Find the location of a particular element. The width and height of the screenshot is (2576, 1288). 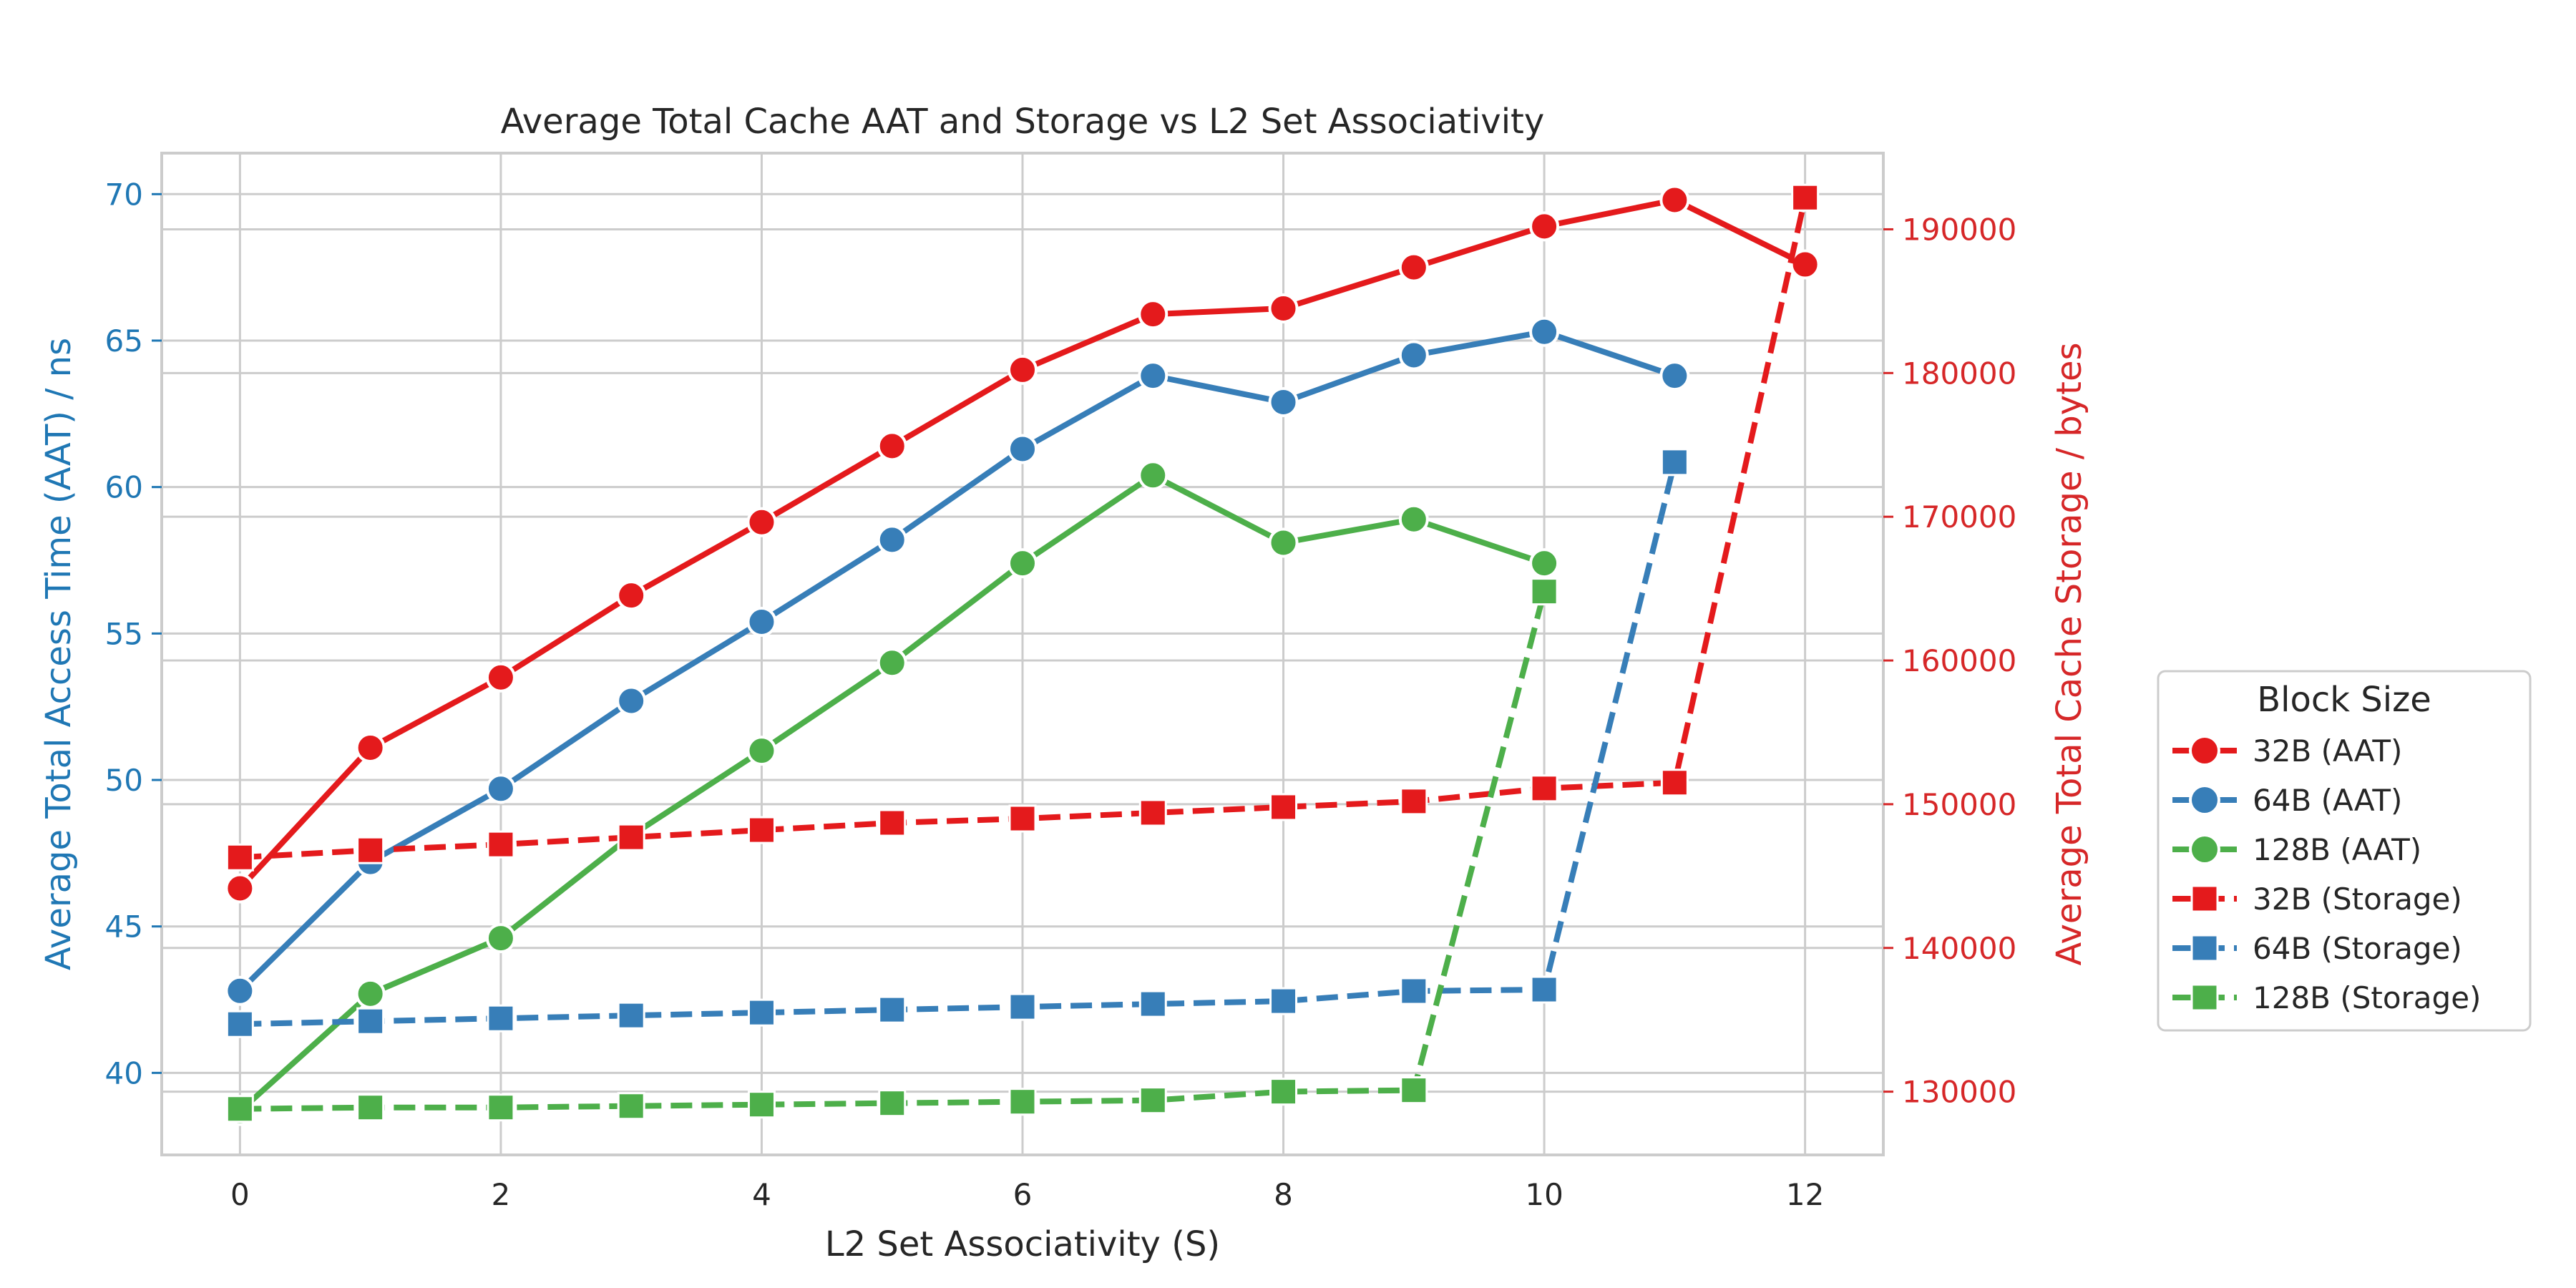

legend-square-marker is located at coordinates (2204, 898).